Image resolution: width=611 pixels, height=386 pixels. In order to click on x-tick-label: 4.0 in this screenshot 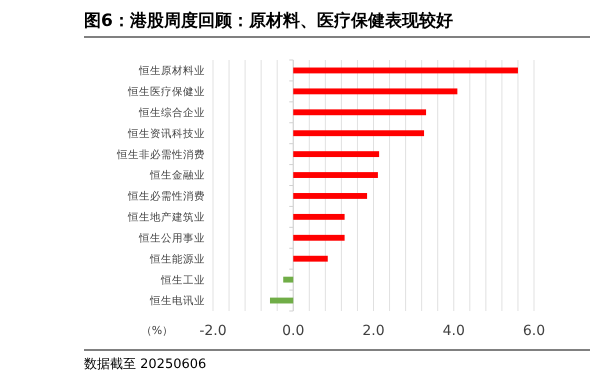, I will do `click(453, 330)`.